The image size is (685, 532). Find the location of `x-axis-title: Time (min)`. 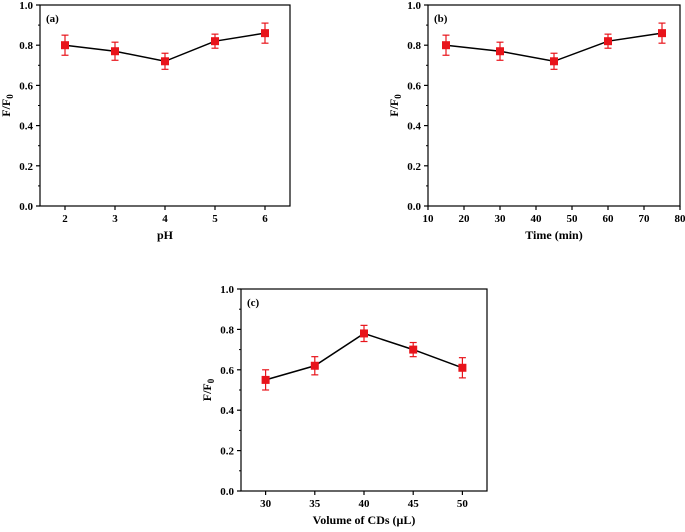

x-axis-title: Time (min) is located at coordinates (553, 235).